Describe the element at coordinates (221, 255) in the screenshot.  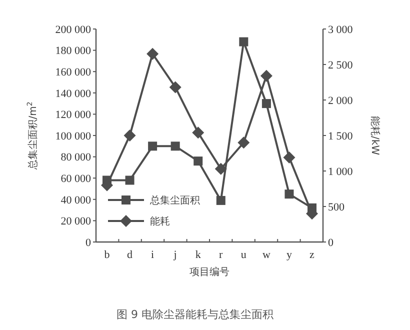
I see `x-tick-label: r` at that location.